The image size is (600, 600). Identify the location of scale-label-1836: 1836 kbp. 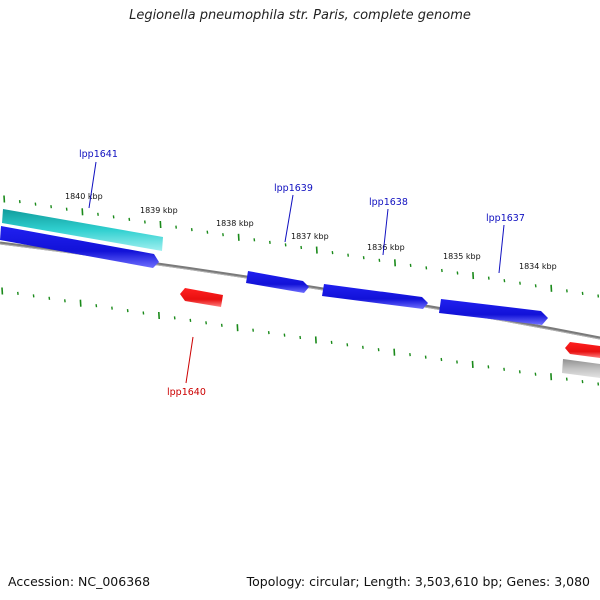
(386, 247).